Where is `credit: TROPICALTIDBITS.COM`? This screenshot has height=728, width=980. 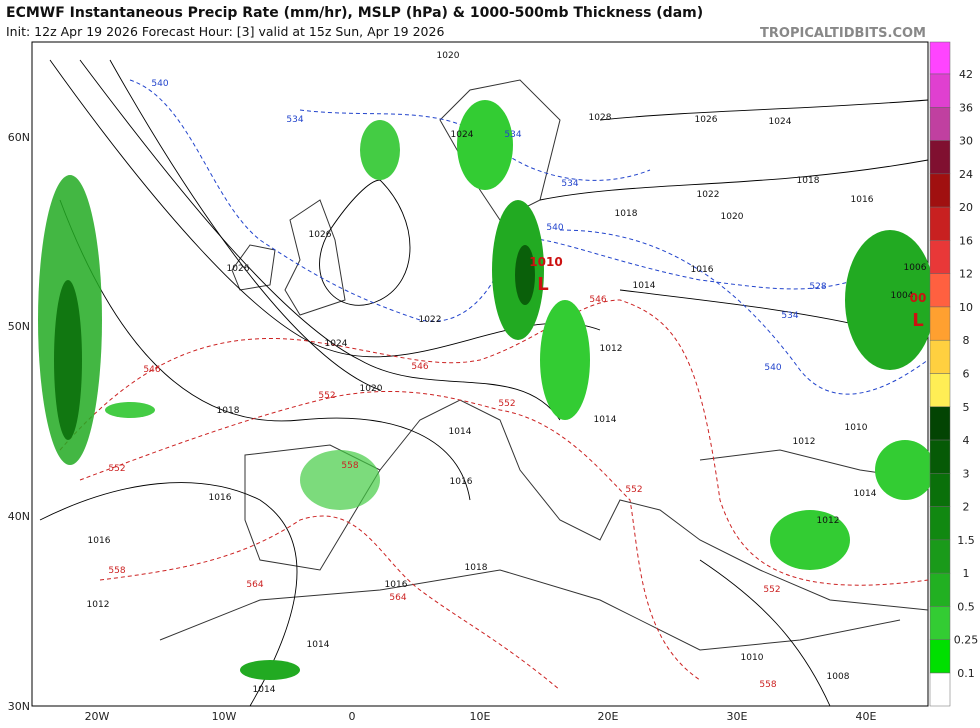 credit: TROPICALTIDBITS.COM is located at coordinates (843, 33).